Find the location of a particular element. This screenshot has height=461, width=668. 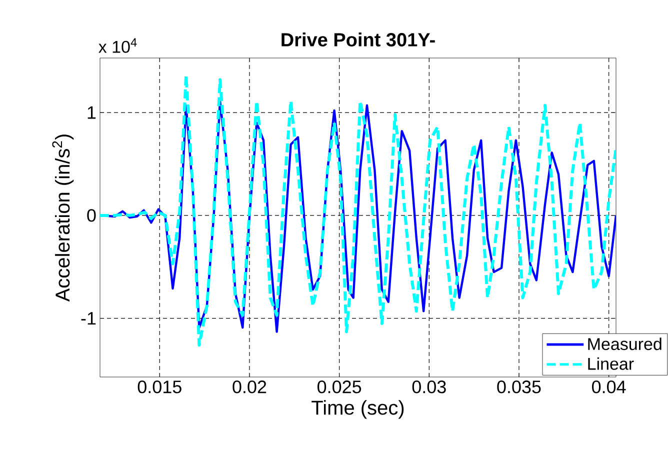

text: x 10$^{4}$ is located at coordinates (117, 45).